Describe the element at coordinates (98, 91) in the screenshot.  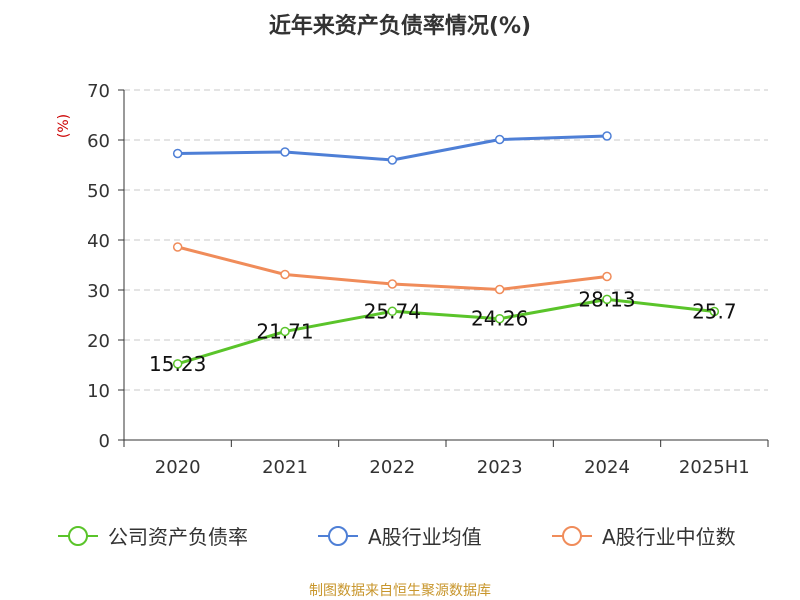
I see `y-tick-label: 70` at that location.